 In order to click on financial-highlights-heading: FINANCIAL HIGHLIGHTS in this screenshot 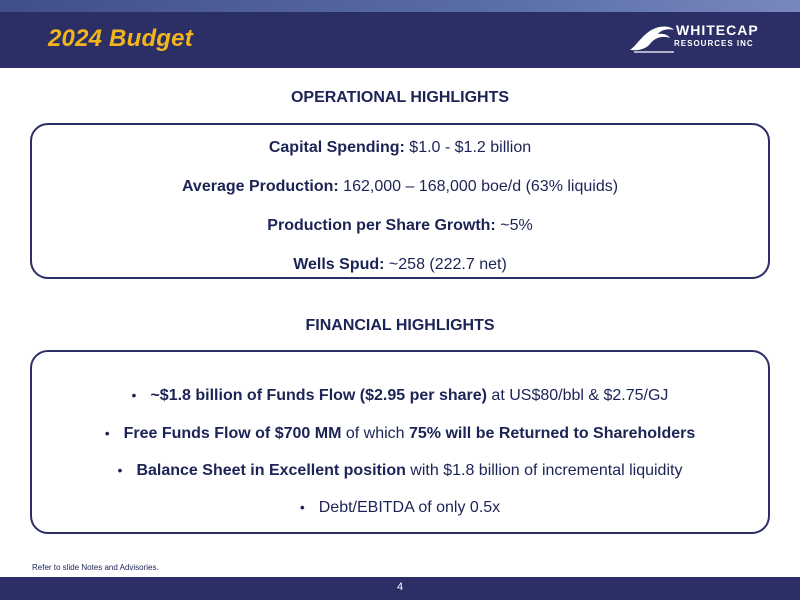, I will do `click(400, 325)`.